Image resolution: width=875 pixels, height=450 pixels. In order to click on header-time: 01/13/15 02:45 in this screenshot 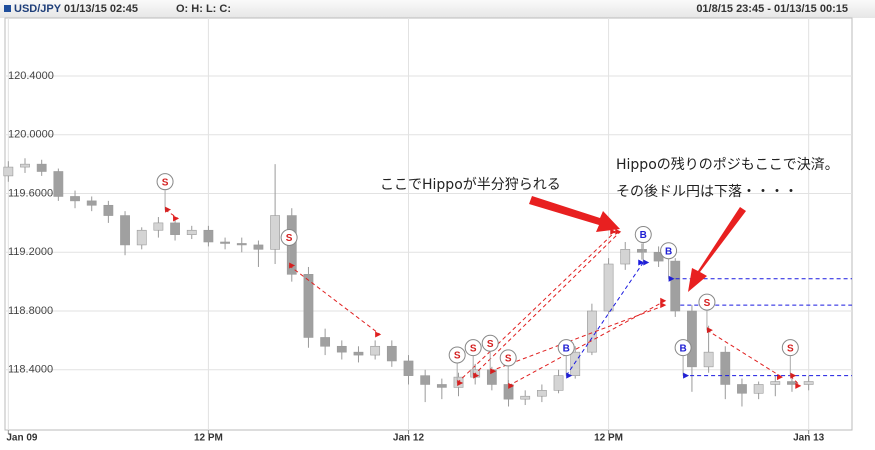, I will do `click(101, 9)`.